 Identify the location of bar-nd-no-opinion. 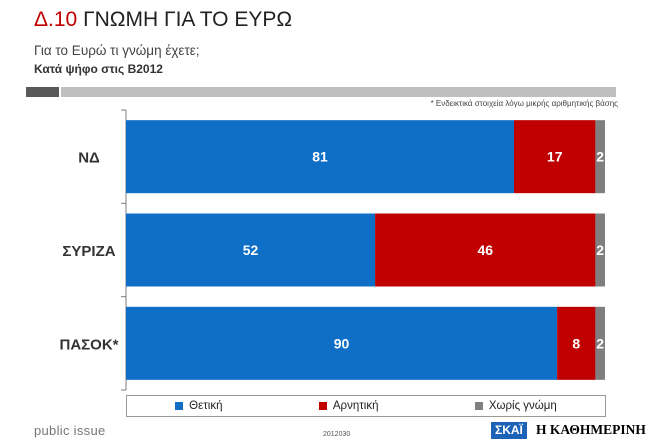
(600, 157).